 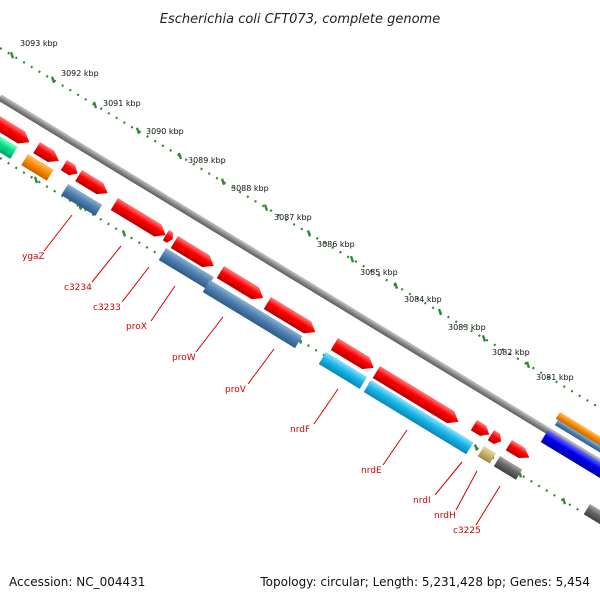 I want to click on gene-label-proV: proV, so click(x=236, y=390).